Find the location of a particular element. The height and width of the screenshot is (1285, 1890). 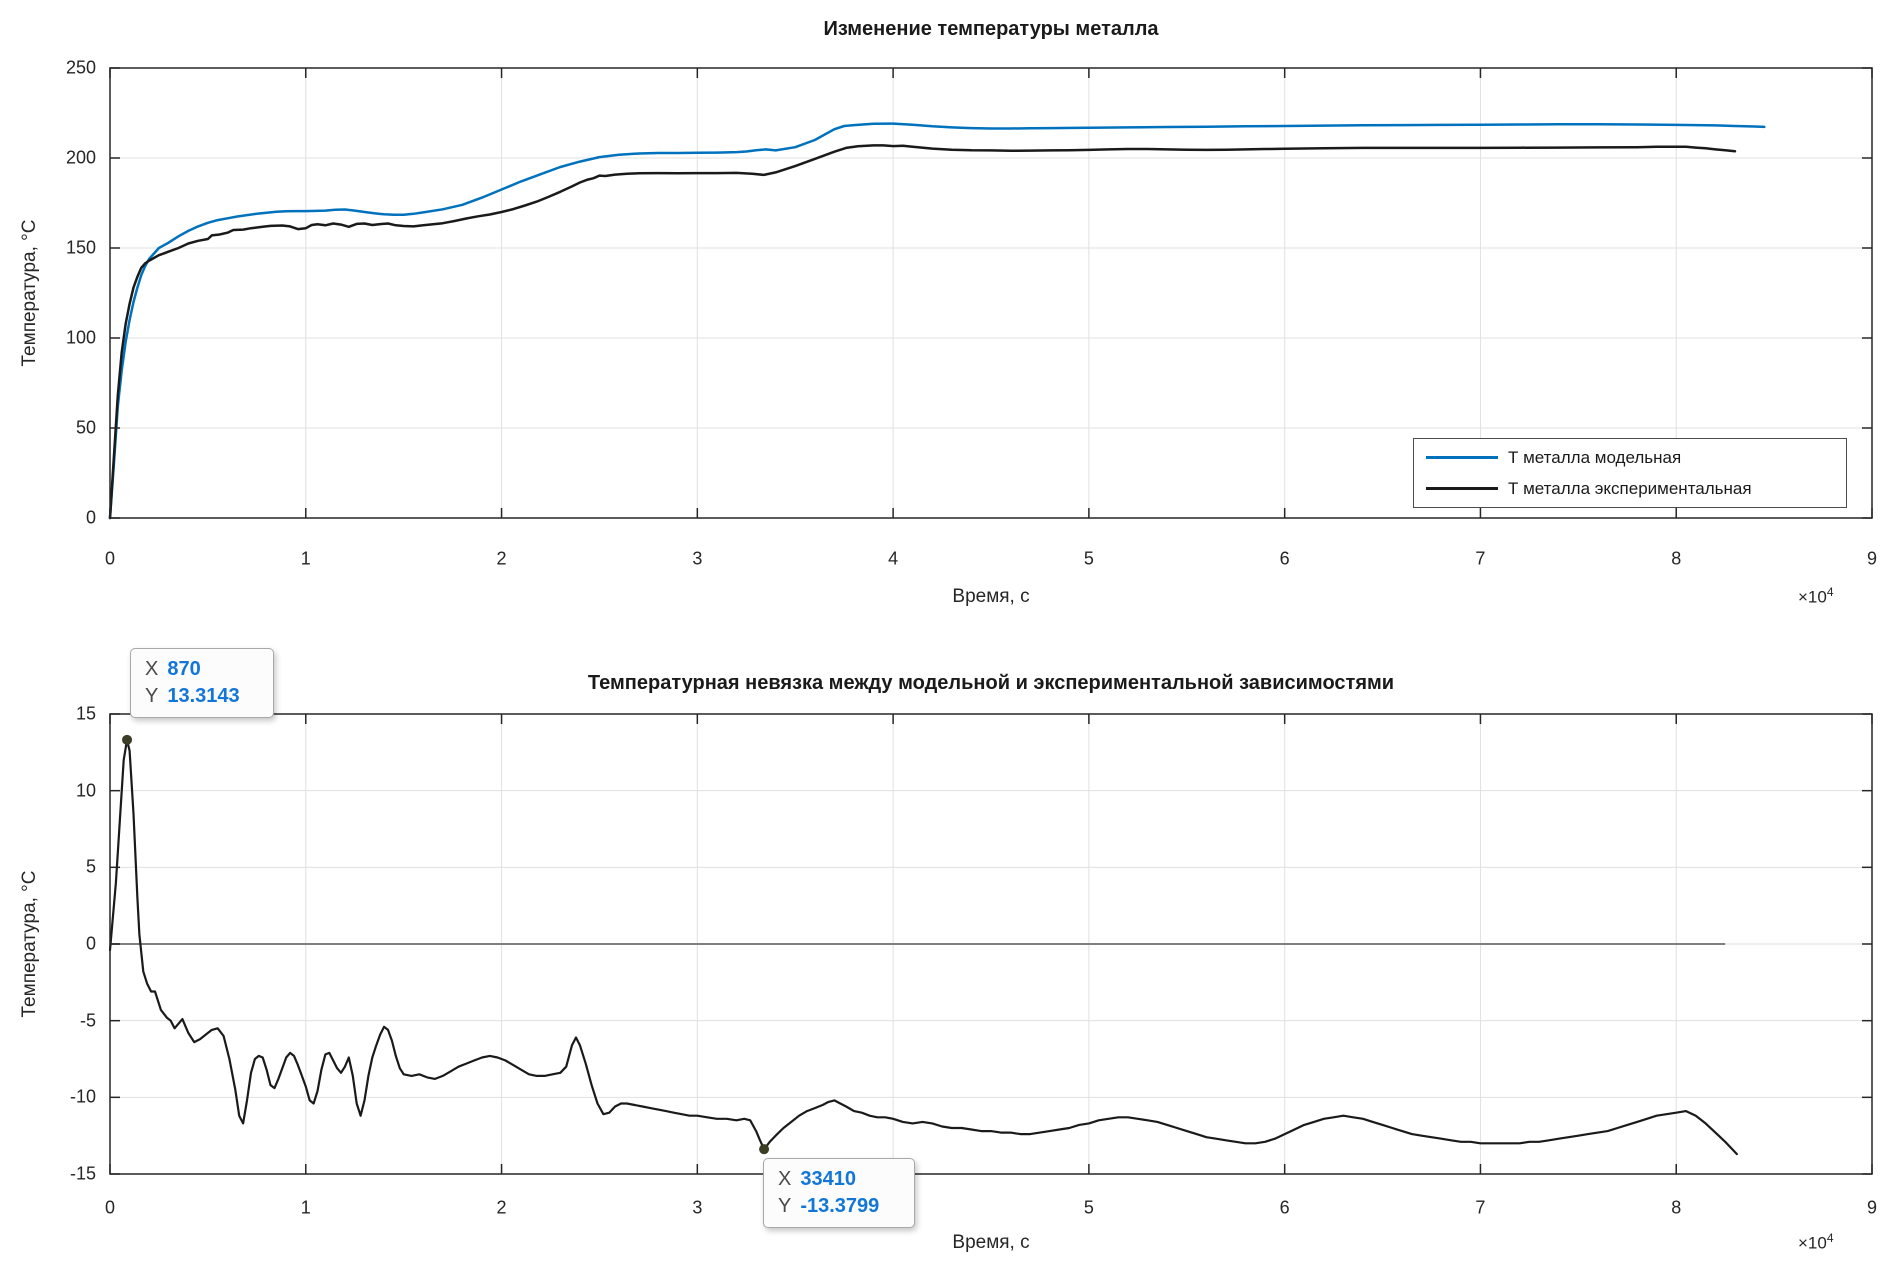

legend-item-model: Т металла модельная is located at coordinates (1630, 458).